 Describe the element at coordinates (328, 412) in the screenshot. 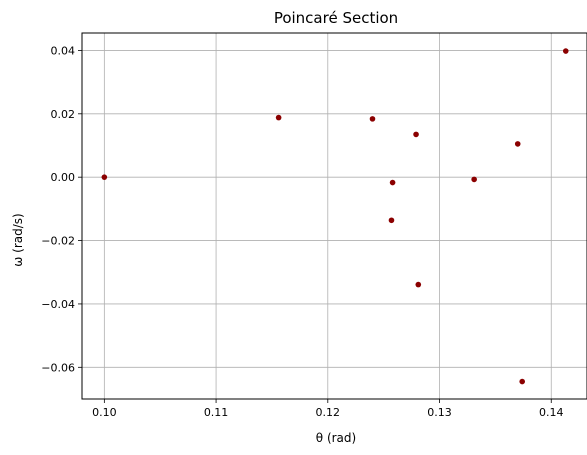

I see `x-tick-label: 0.12` at that location.